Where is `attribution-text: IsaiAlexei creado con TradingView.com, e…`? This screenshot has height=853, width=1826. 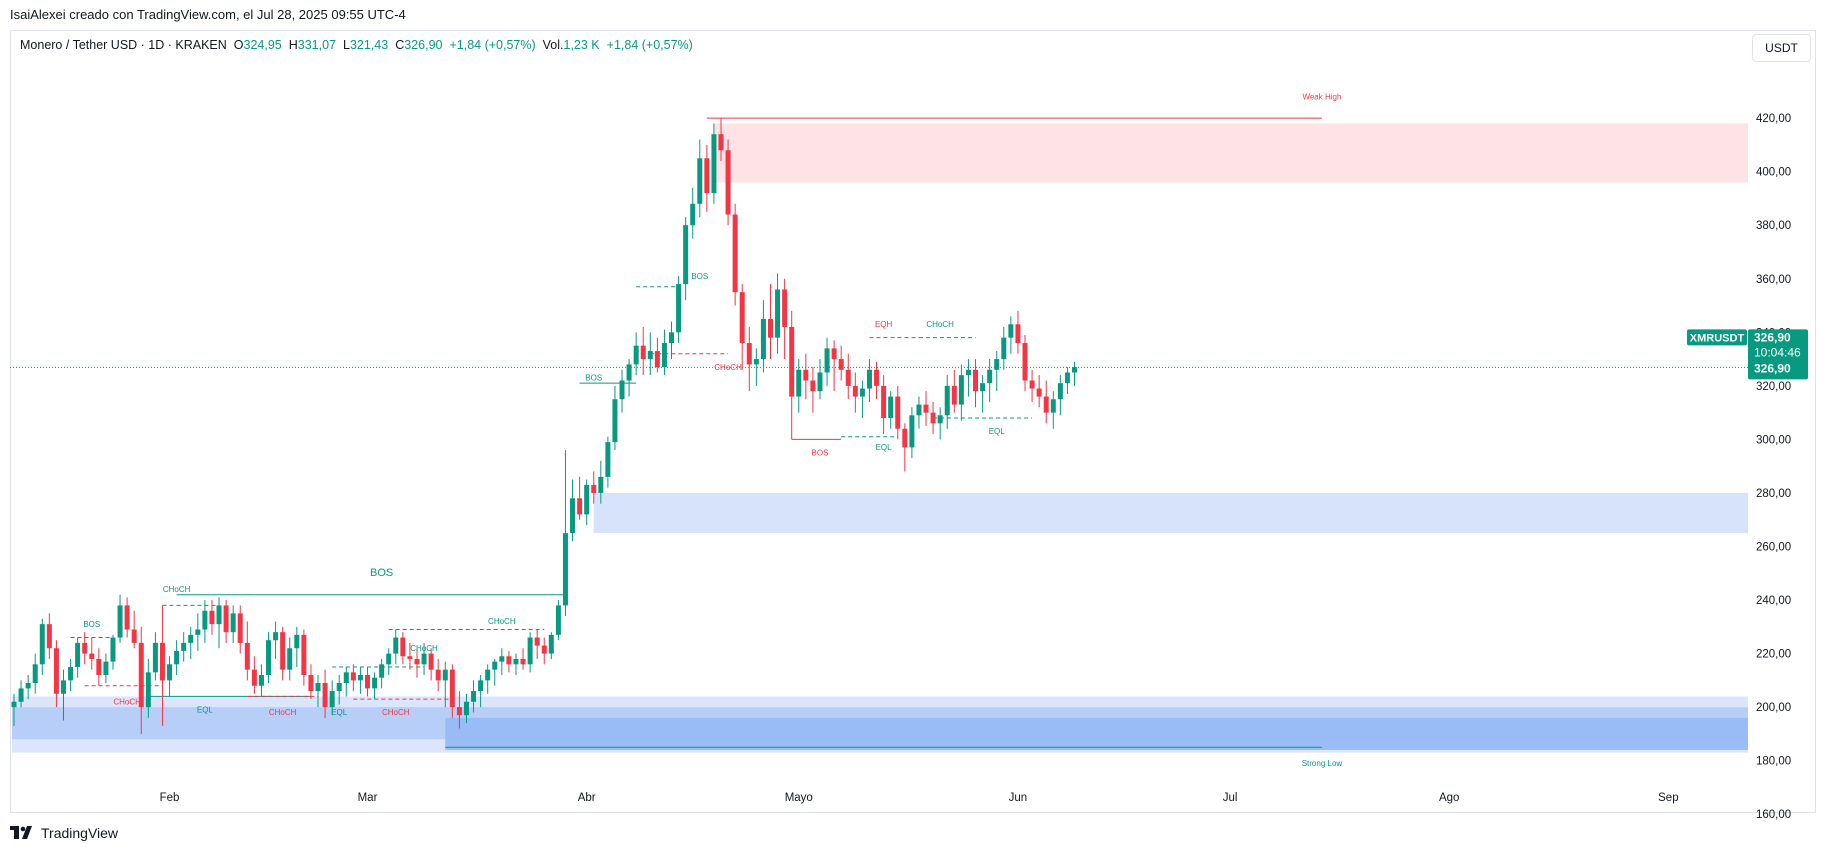
attribution-text: IsaiAlexei creado con TradingView.com, e… is located at coordinates (208, 14).